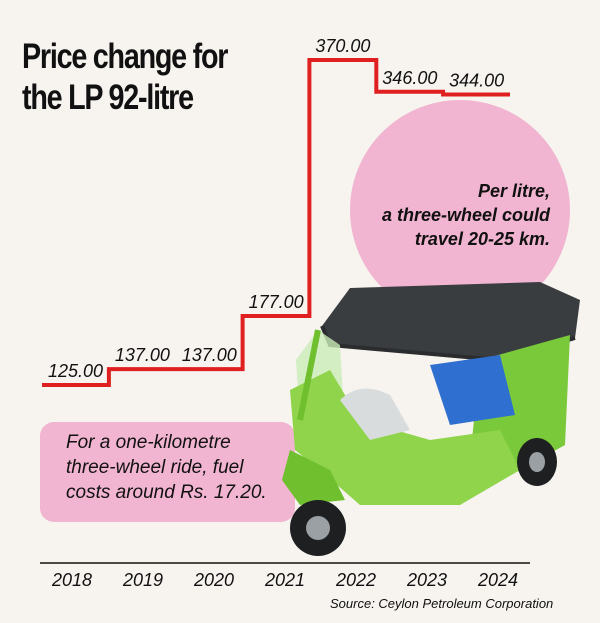  I want to click on chart-title: Price change for the LP 92-litre, so click(145, 77).